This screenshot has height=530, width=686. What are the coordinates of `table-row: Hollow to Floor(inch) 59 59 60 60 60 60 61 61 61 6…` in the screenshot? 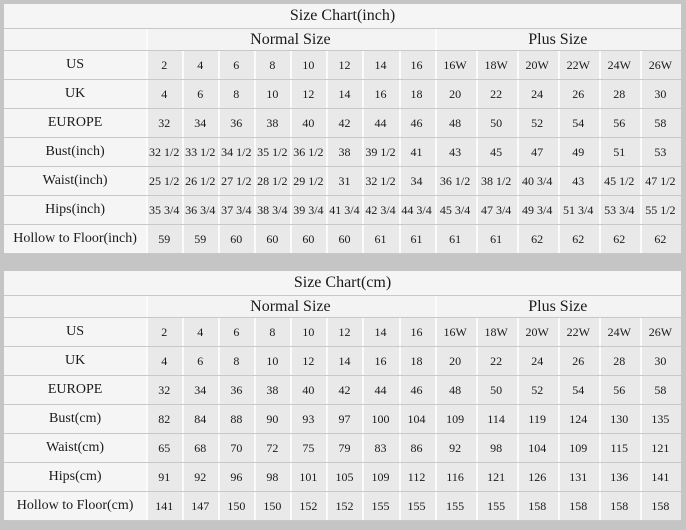 It's located at (342, 239).